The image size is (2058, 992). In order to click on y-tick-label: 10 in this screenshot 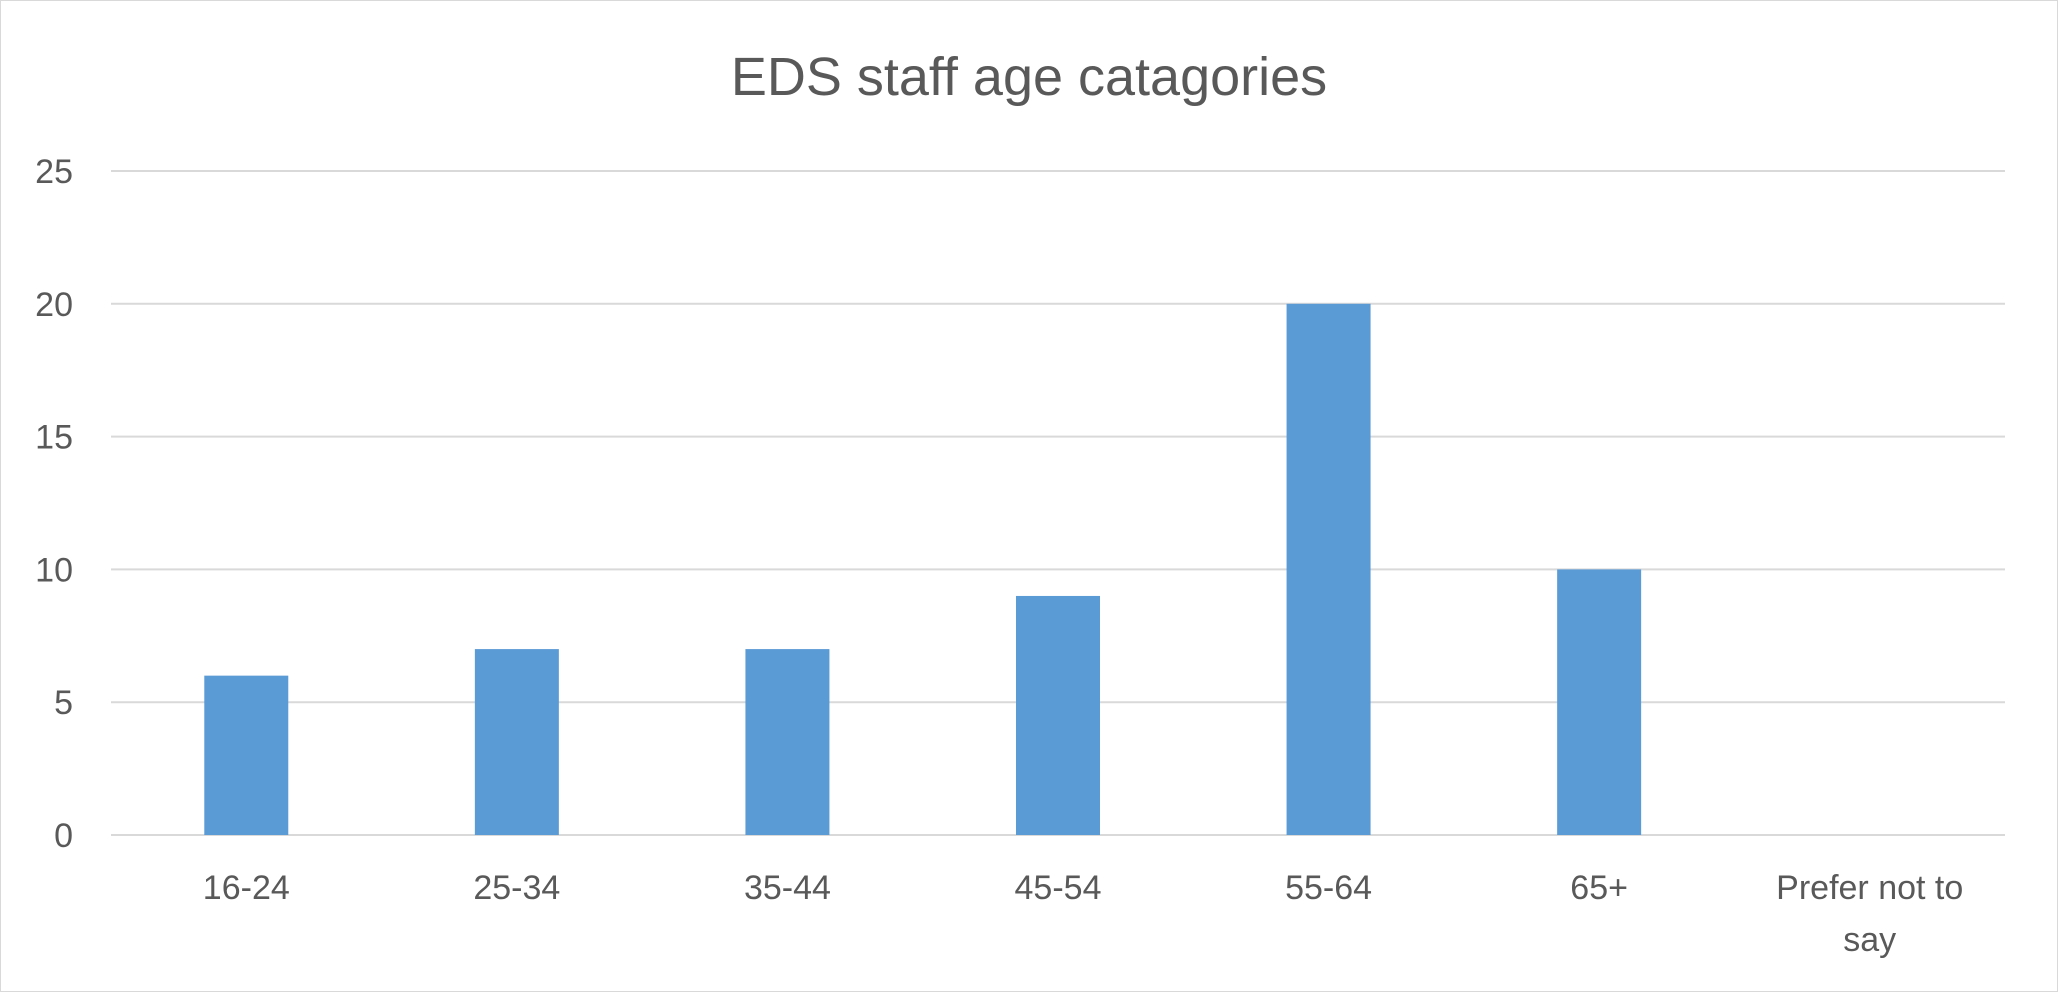, I will do `click(54, 570)`.